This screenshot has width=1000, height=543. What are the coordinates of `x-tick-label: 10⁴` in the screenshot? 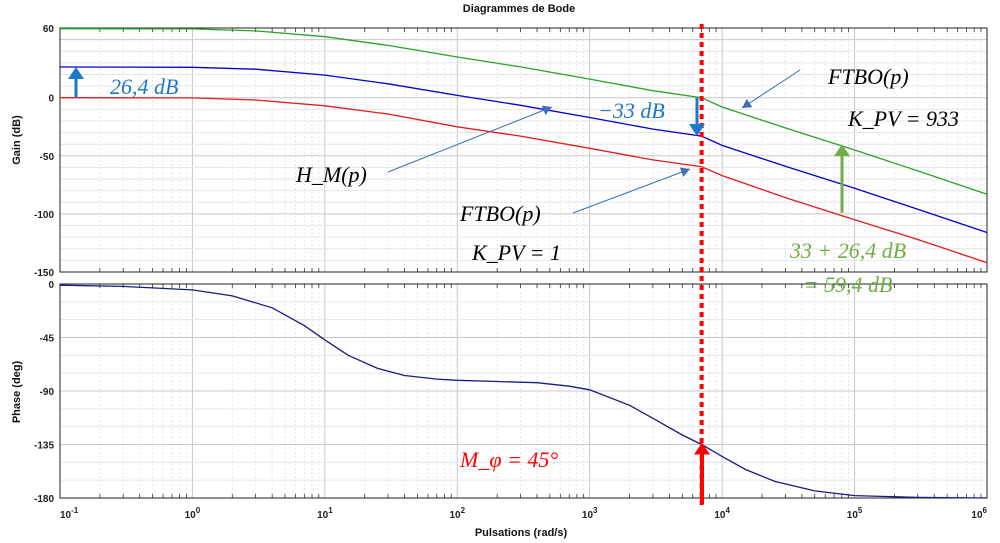 It's located at (722, 513).